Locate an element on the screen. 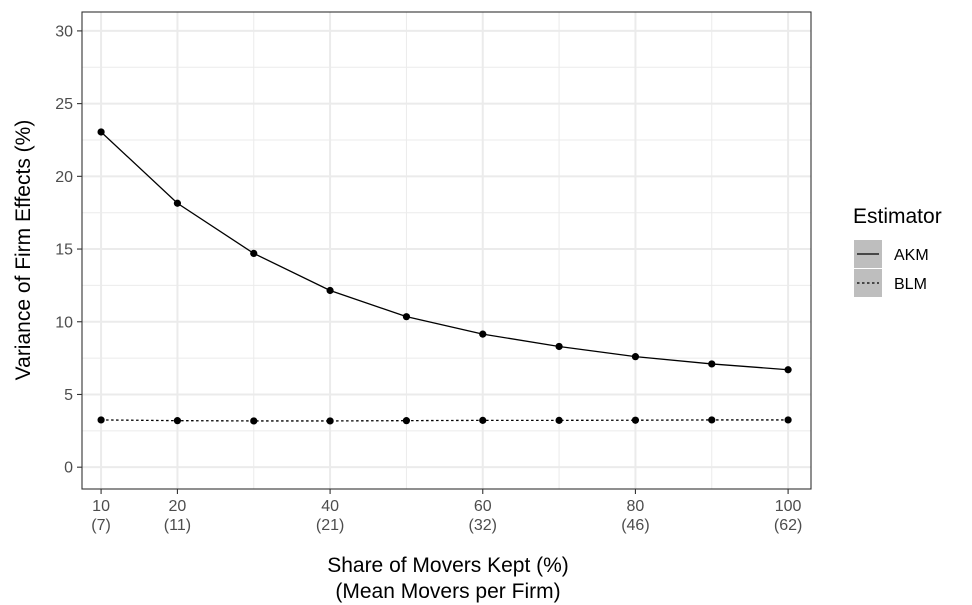 The width and height of the screenshot is (972, 605). y-axis-title: Variance of Firm Effects (%) is located at coordinates (23, 250).